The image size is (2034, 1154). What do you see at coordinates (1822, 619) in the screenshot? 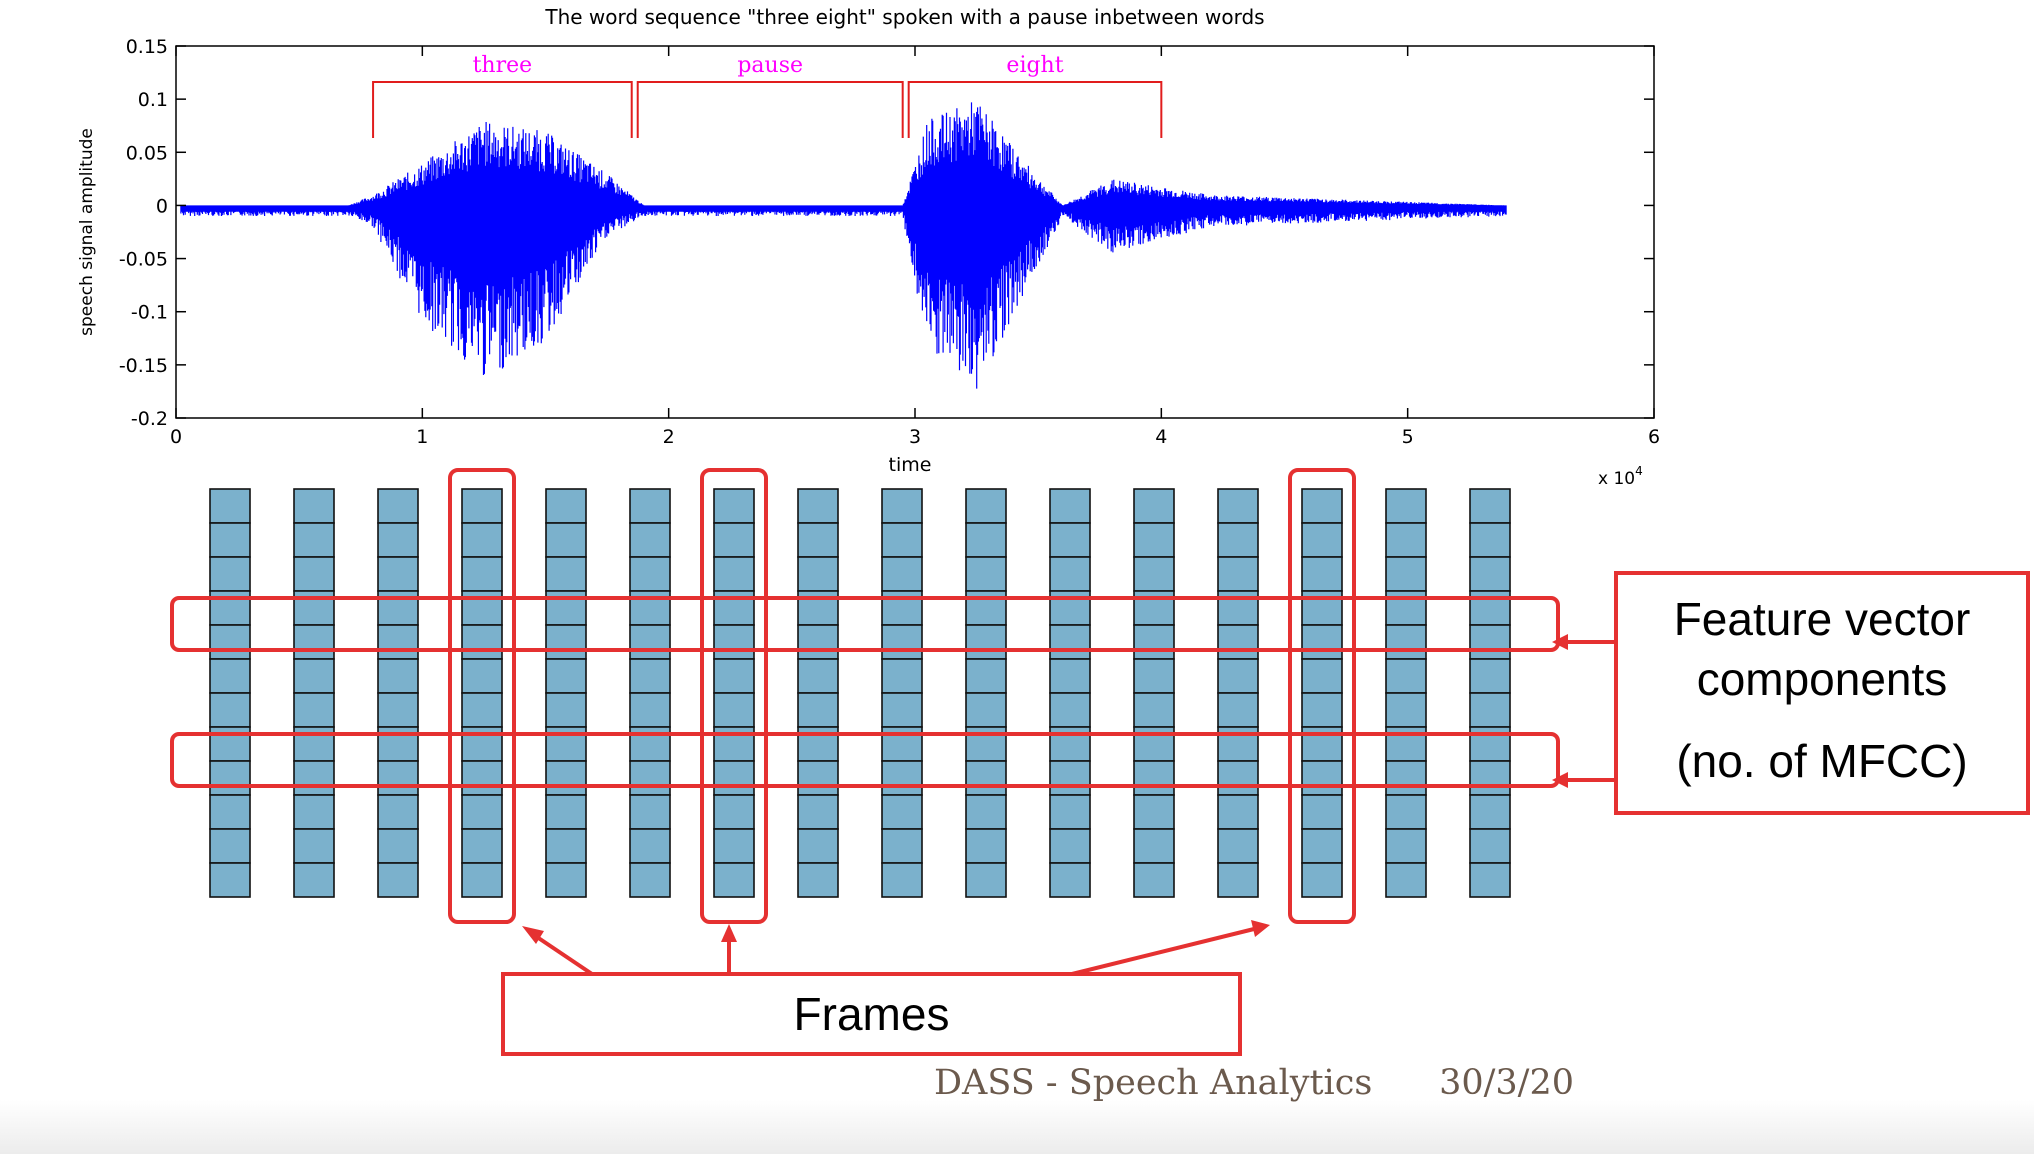
I see `feature-label-line1: Feature vector` at bounding box center [1822, 619].